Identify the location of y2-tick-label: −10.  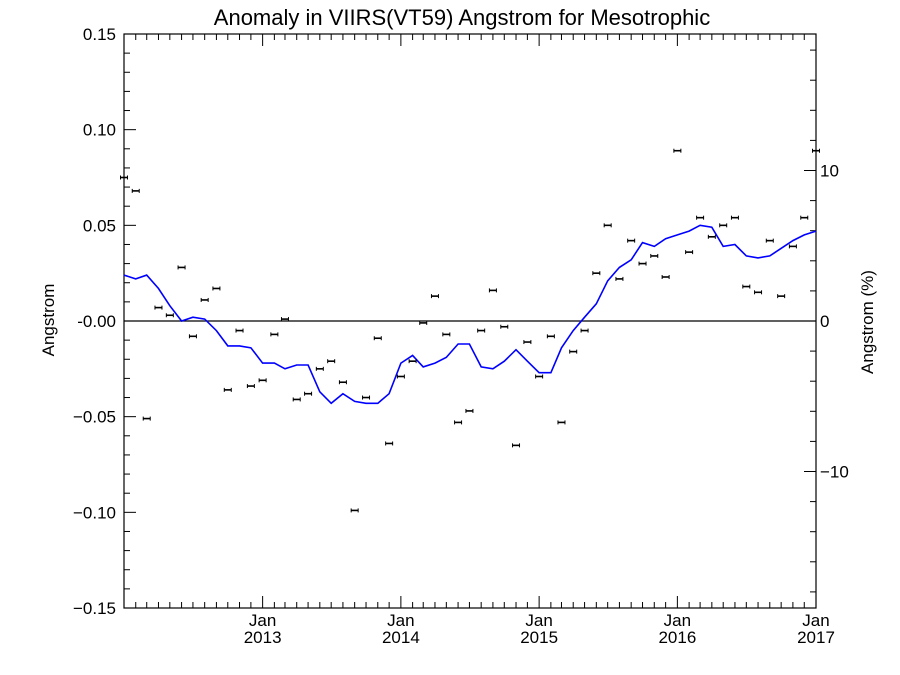
(834, 471).